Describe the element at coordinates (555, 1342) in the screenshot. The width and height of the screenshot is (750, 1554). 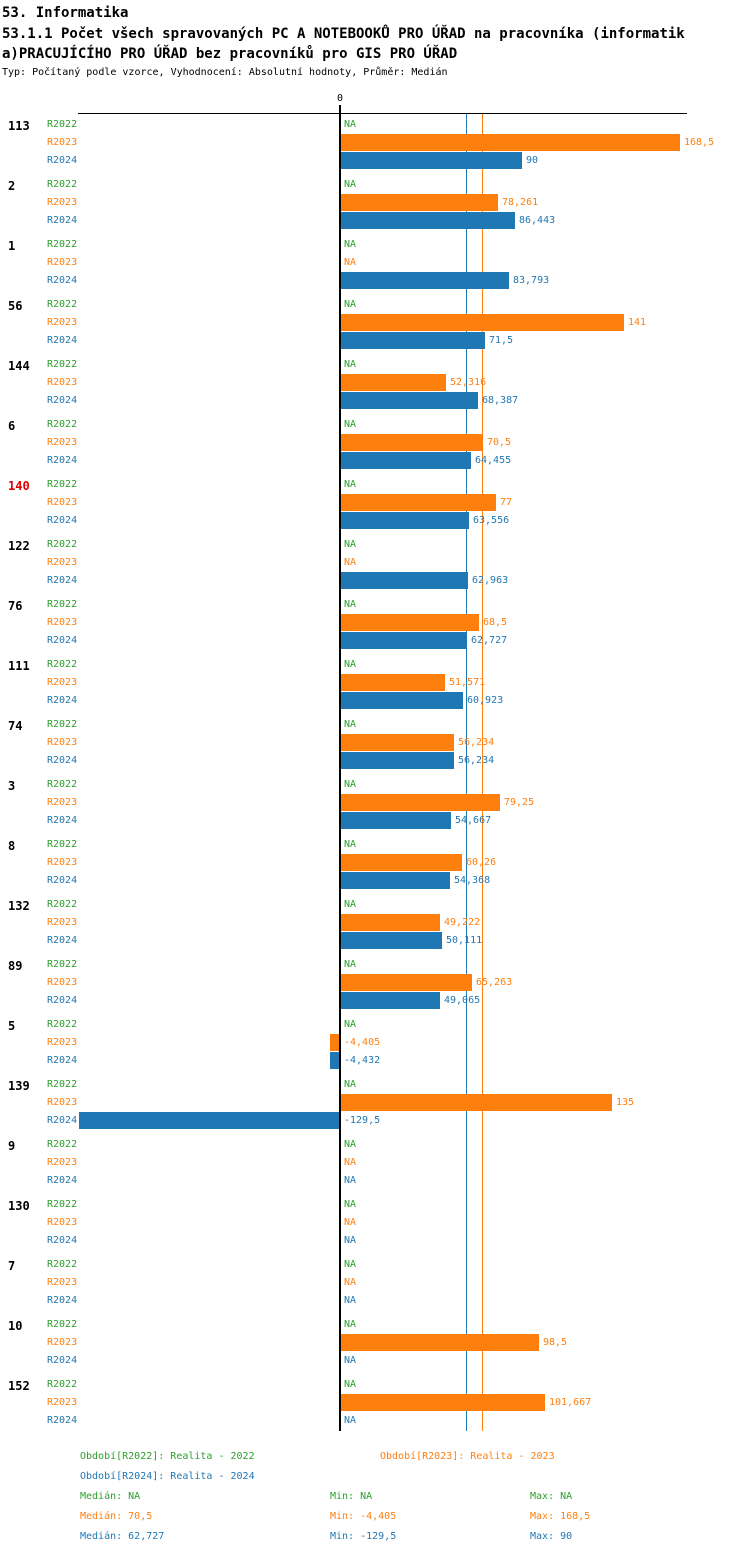
I see `value-label: 98,5` at that location.